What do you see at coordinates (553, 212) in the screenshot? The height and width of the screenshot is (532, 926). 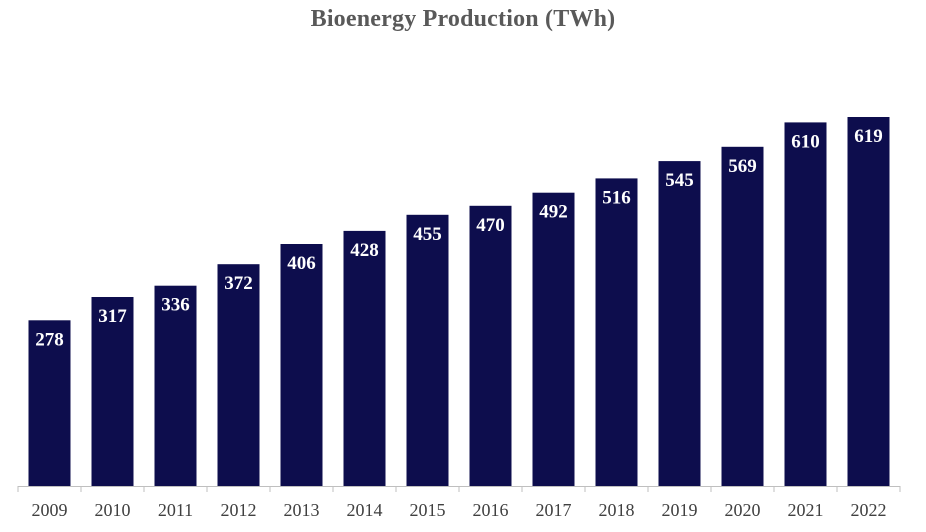 I see `data-label-2017: 492` at bounding box center [553, 212].